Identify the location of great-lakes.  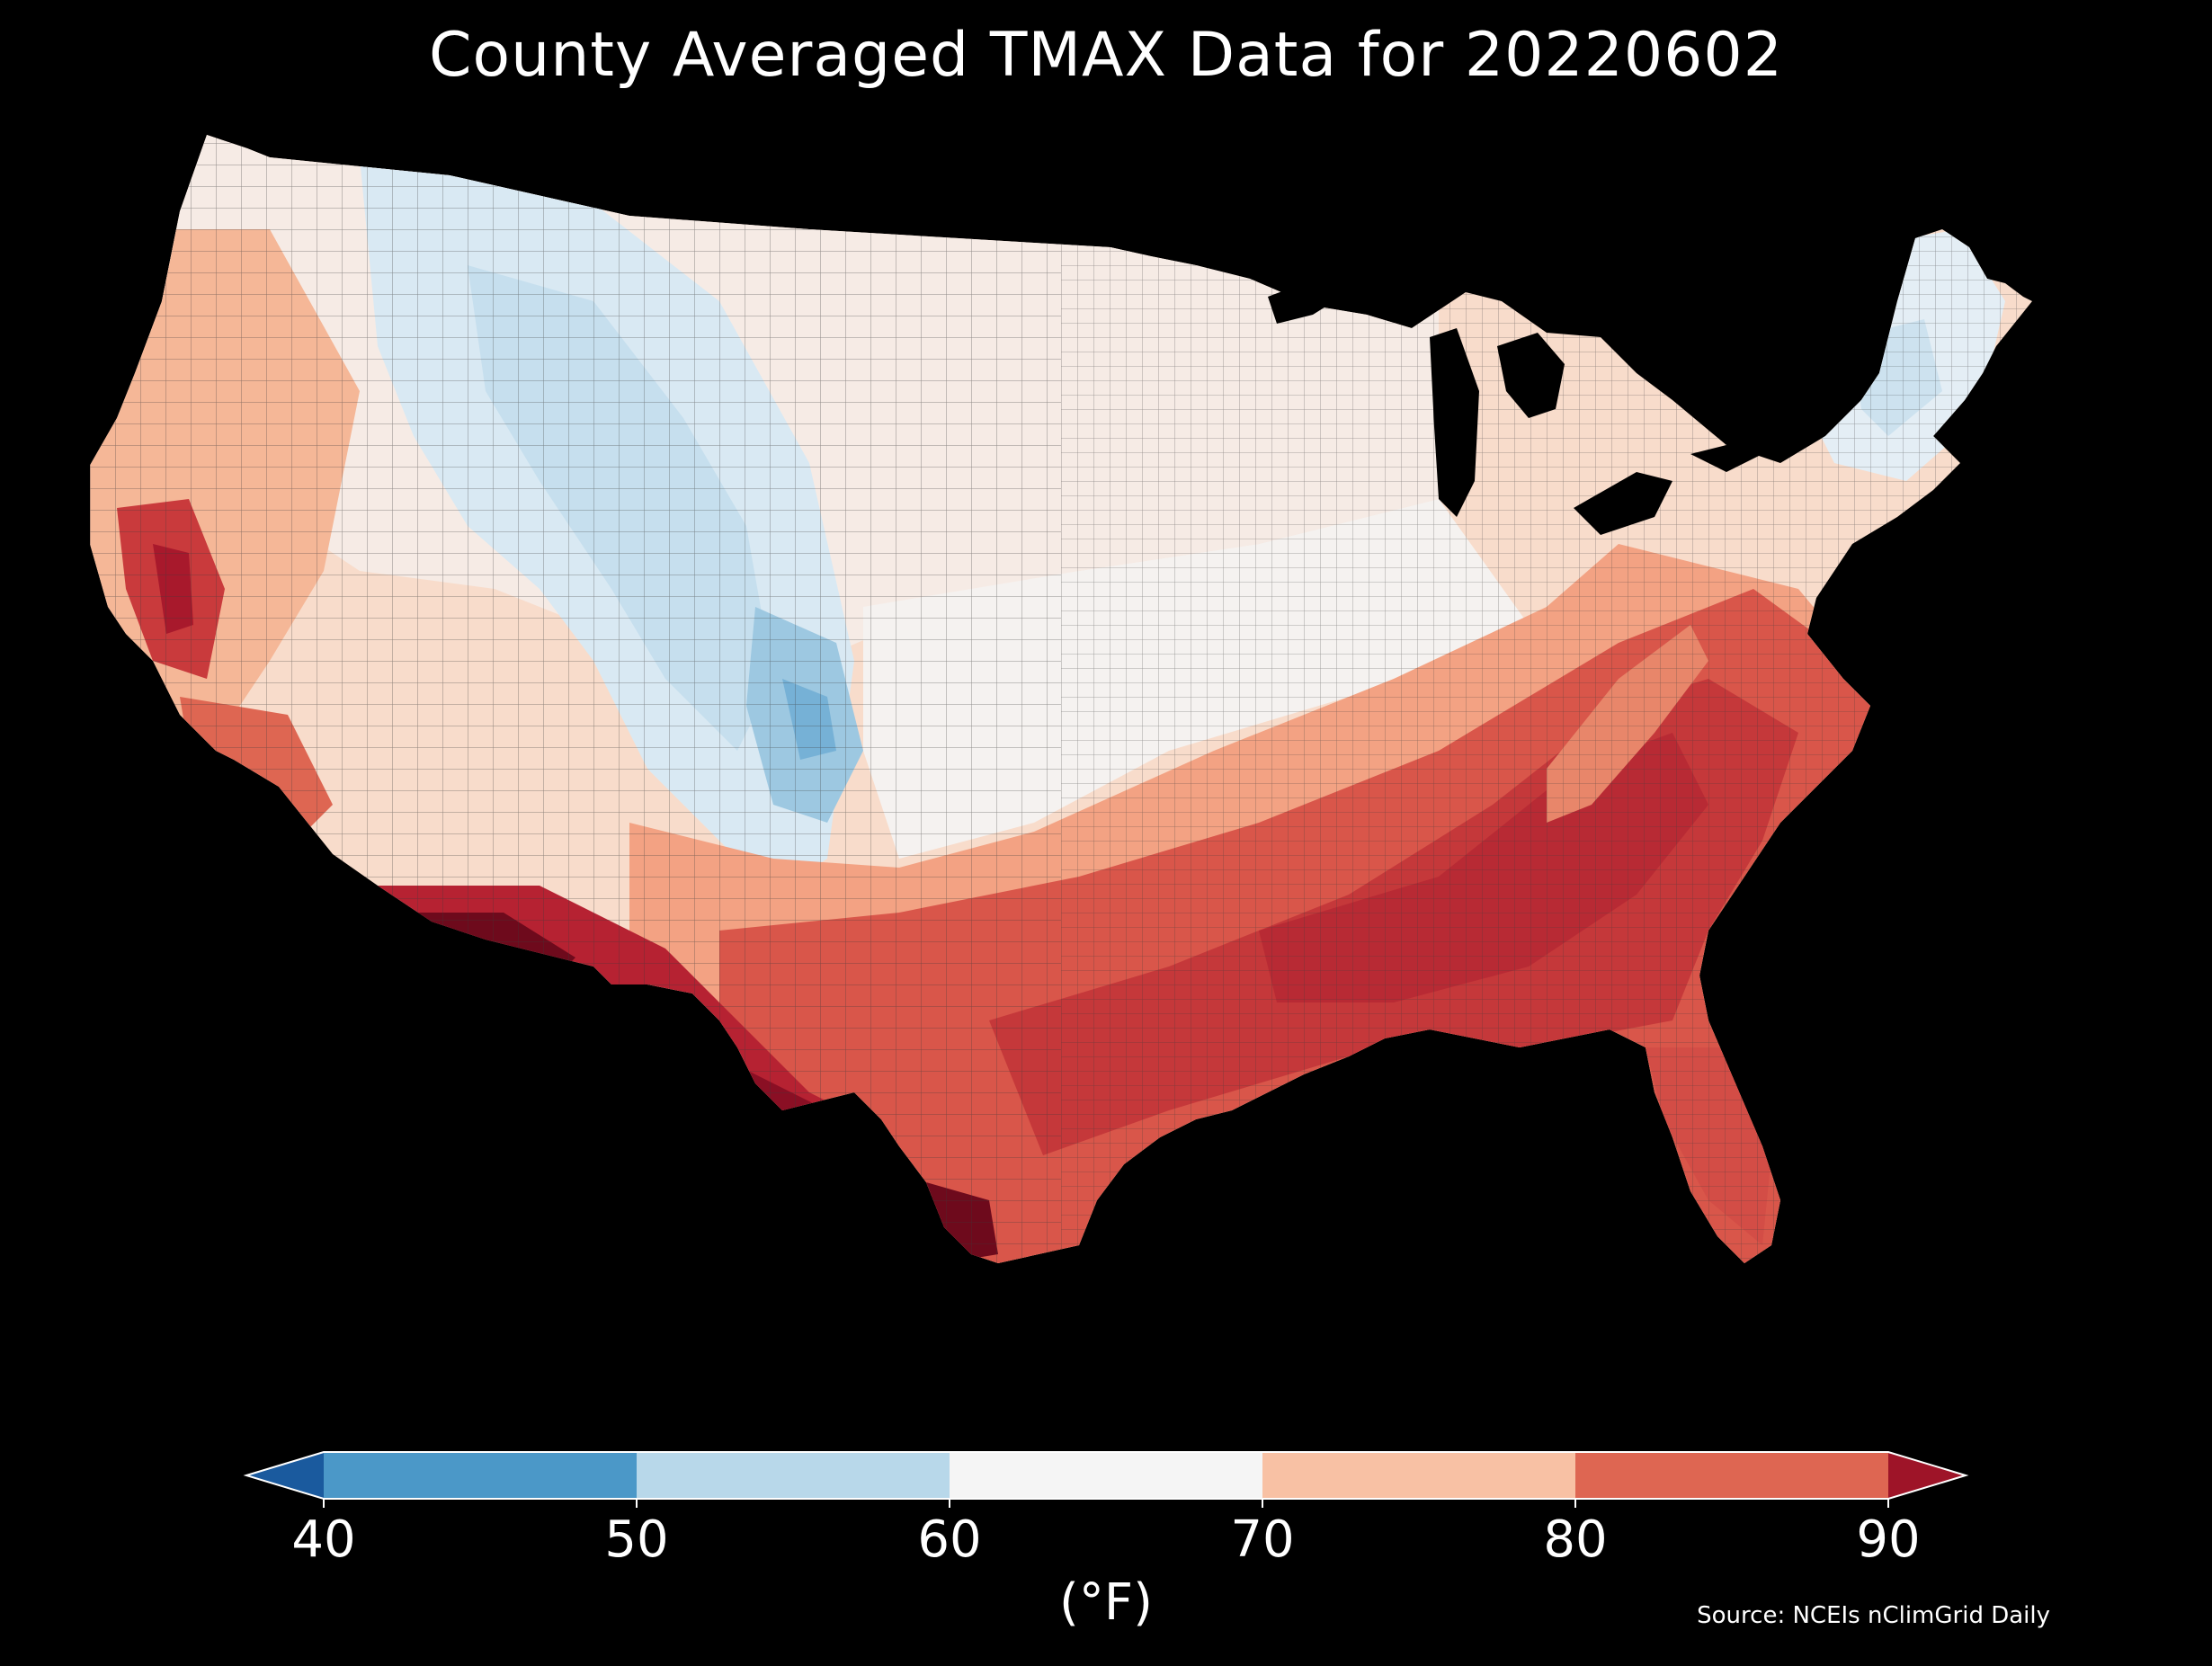
(1515, 398).